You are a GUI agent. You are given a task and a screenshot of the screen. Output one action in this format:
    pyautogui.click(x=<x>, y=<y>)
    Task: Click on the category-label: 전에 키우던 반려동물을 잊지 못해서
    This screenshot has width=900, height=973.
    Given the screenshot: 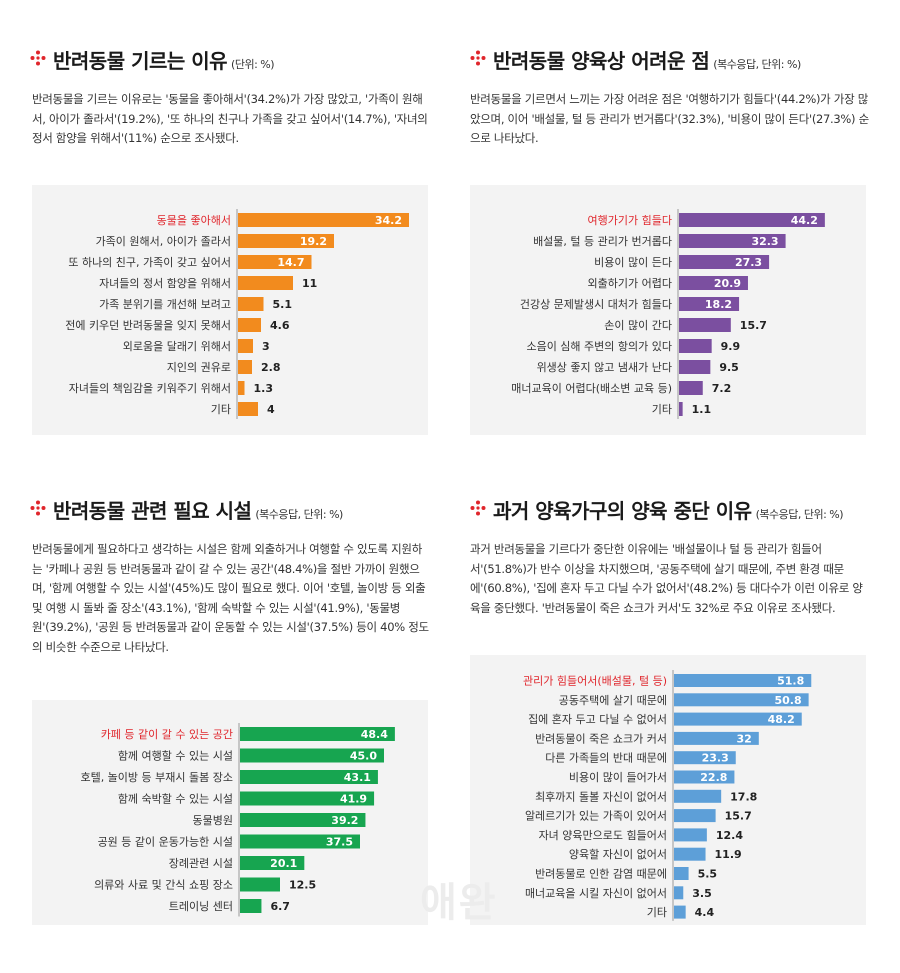 What is the action you would take?
    pyautogui.click(x=148, y=325)
    